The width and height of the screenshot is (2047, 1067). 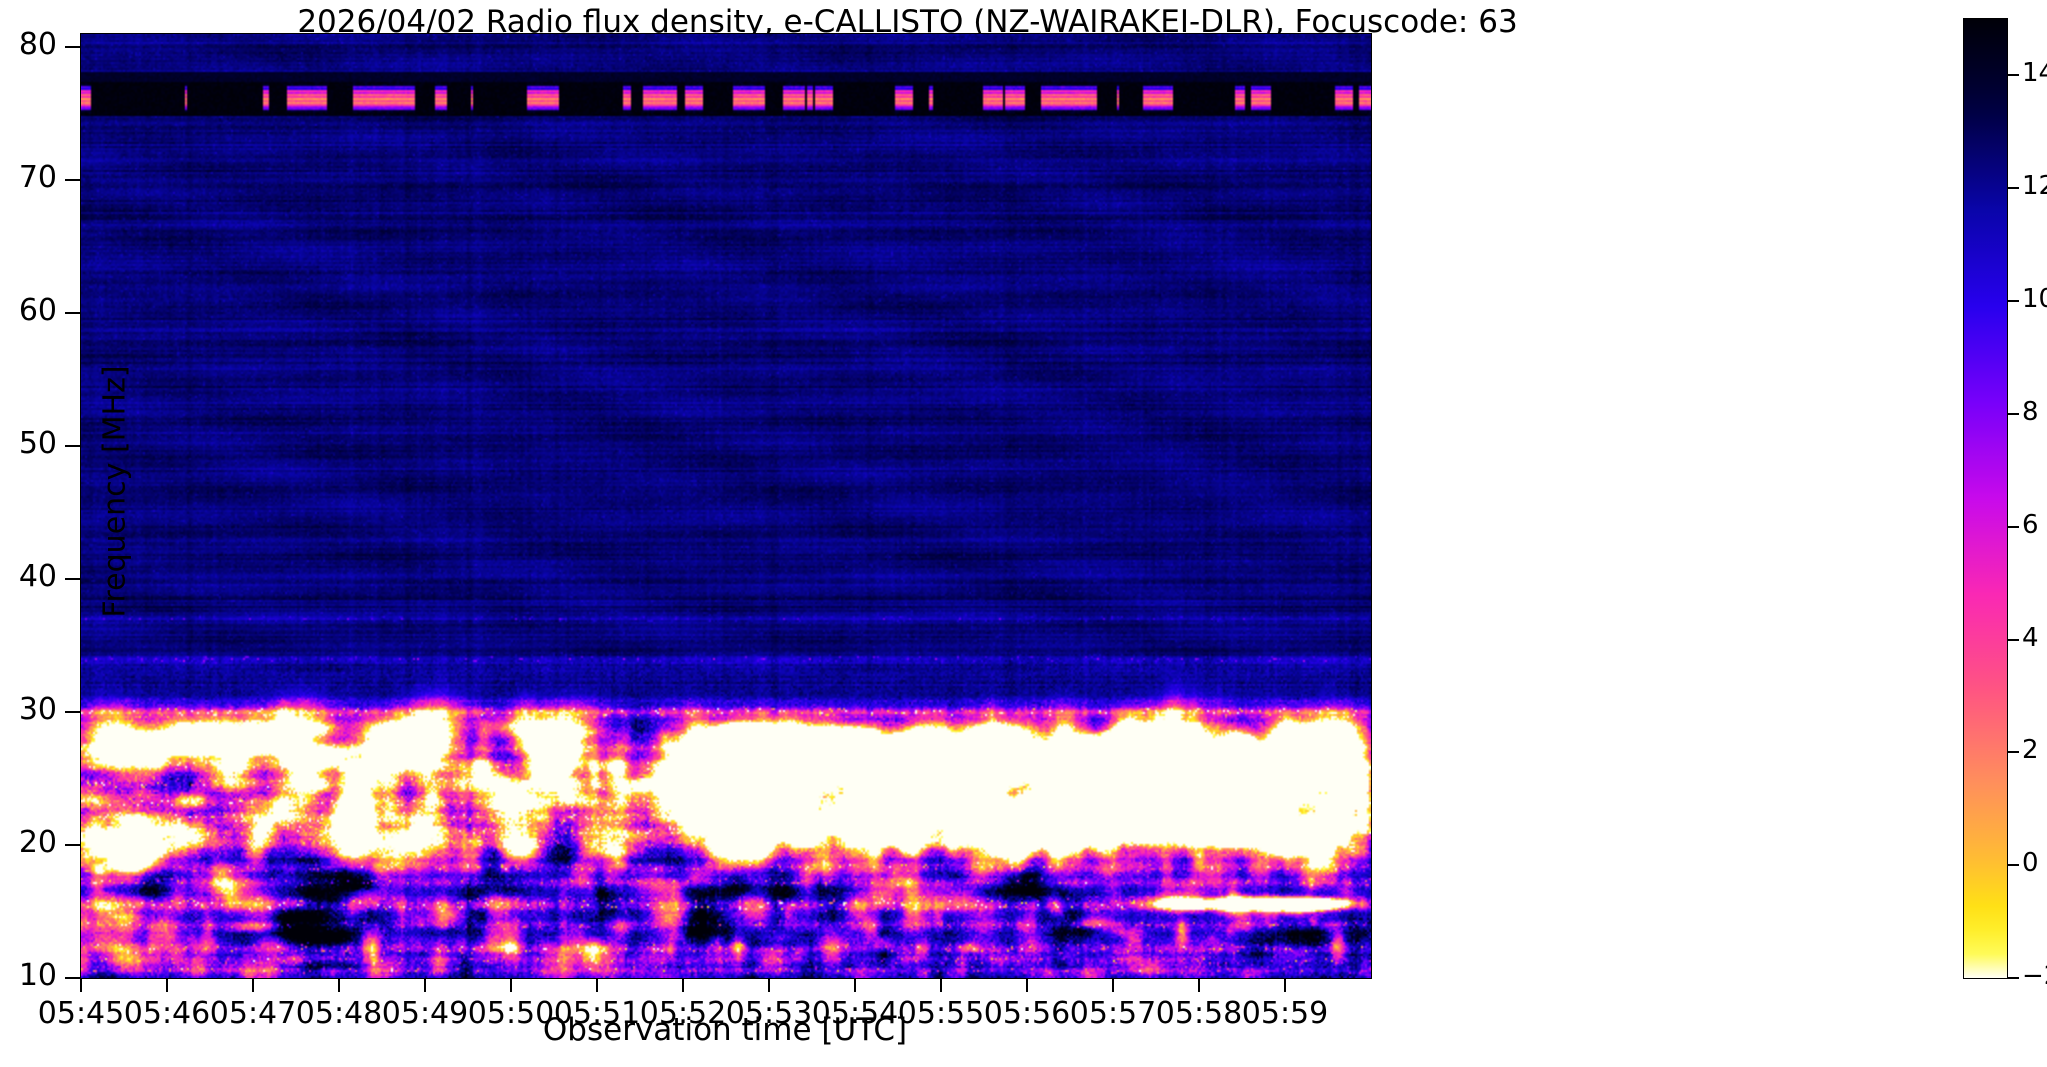 I want to click on y-tick-label: 60, so click(x=37, y=311).